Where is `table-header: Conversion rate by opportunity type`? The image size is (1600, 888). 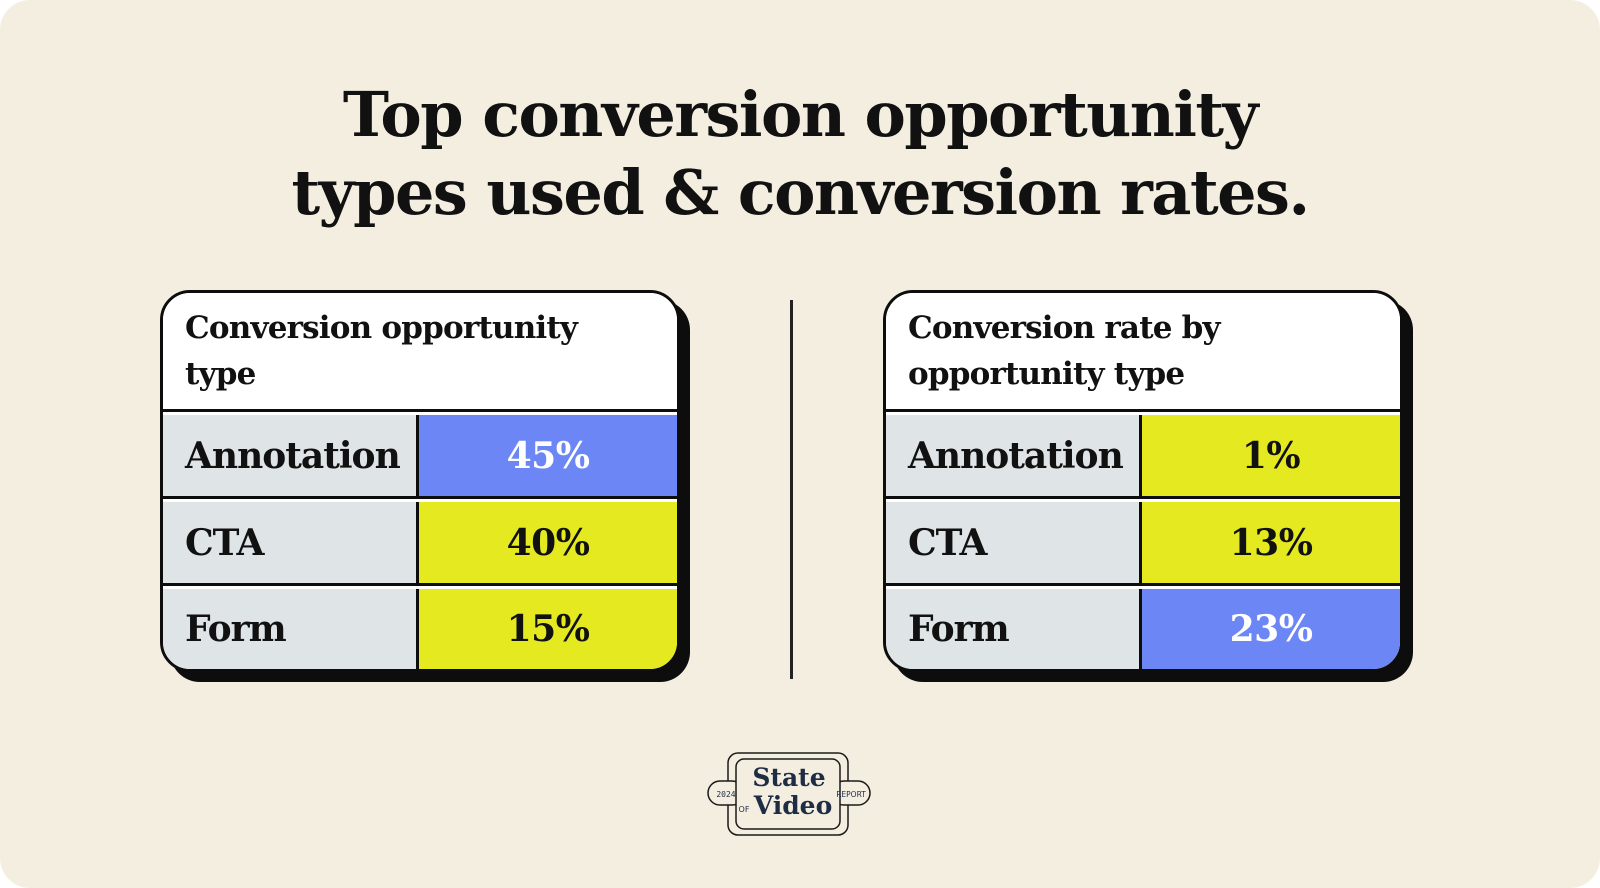
table-header: Conversion rate by opportunity type is located at coordinates (1143, 352).